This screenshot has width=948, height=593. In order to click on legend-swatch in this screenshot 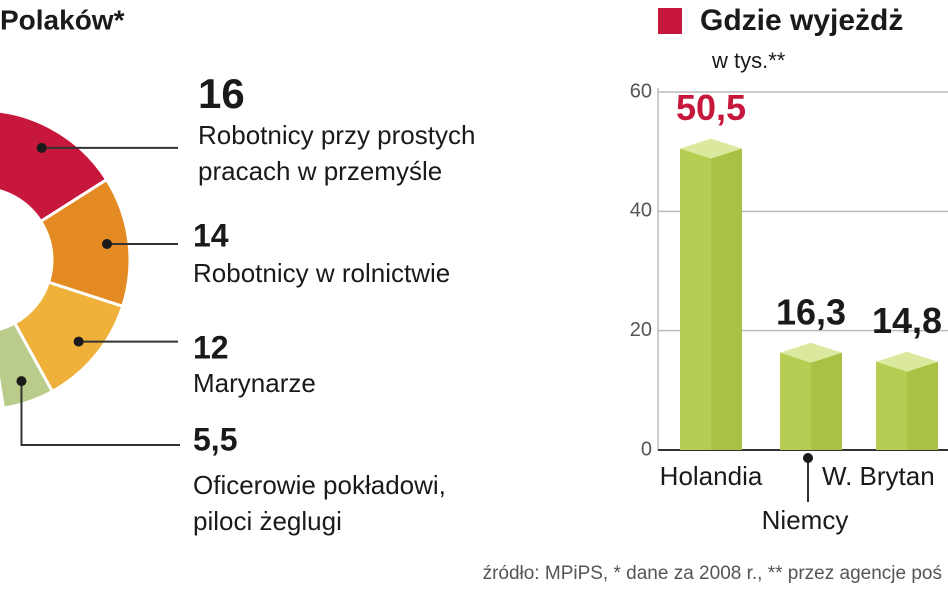, I will do `click(670, 21)`.